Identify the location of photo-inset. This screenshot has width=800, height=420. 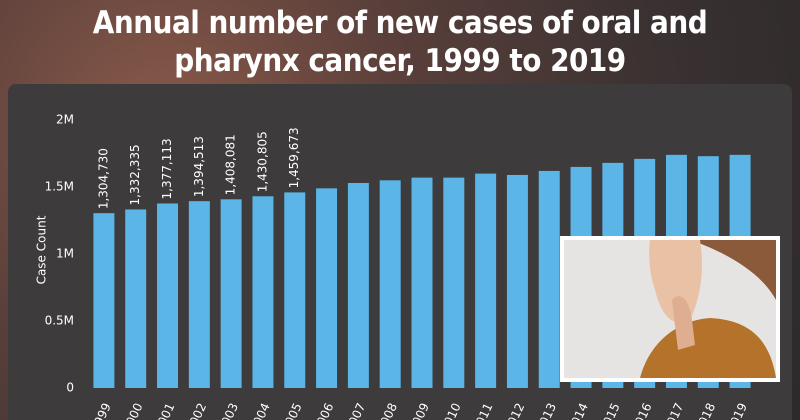
(670, 309).